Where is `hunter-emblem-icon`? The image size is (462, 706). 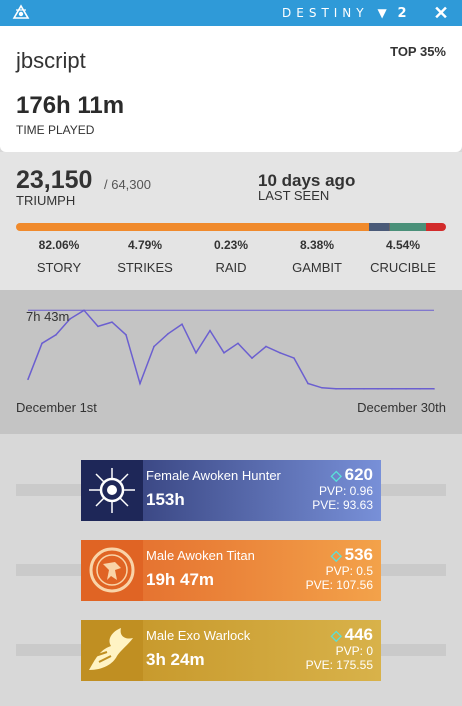
hunter-emblem-icon is located at coordinates (112, 490).